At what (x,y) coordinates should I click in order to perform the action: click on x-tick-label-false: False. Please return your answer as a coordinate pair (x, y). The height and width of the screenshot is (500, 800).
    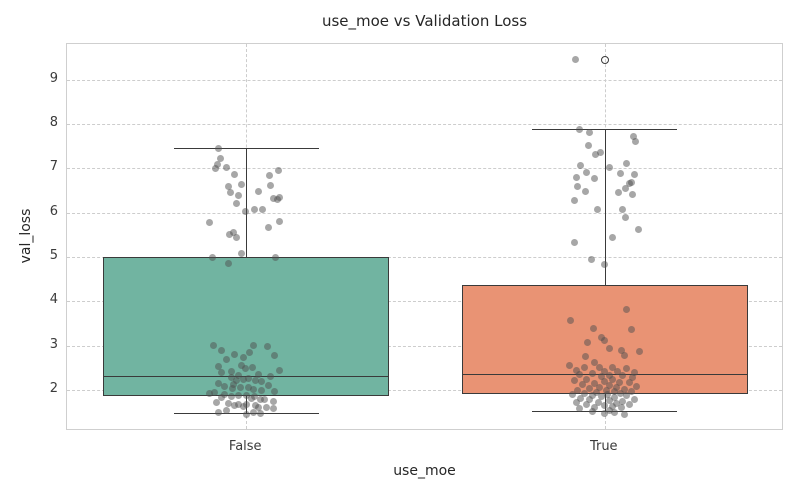
    Looking at the image, I should click on (245, 446).